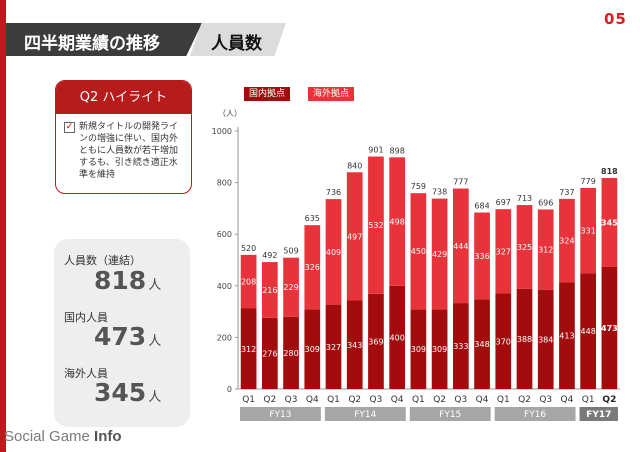 This screenshot has height=452, width=640. What do you see at coordinates (545, 250) in the screenshot?
I see `data-label-overseas: 312` at bounding box center [545, 250].